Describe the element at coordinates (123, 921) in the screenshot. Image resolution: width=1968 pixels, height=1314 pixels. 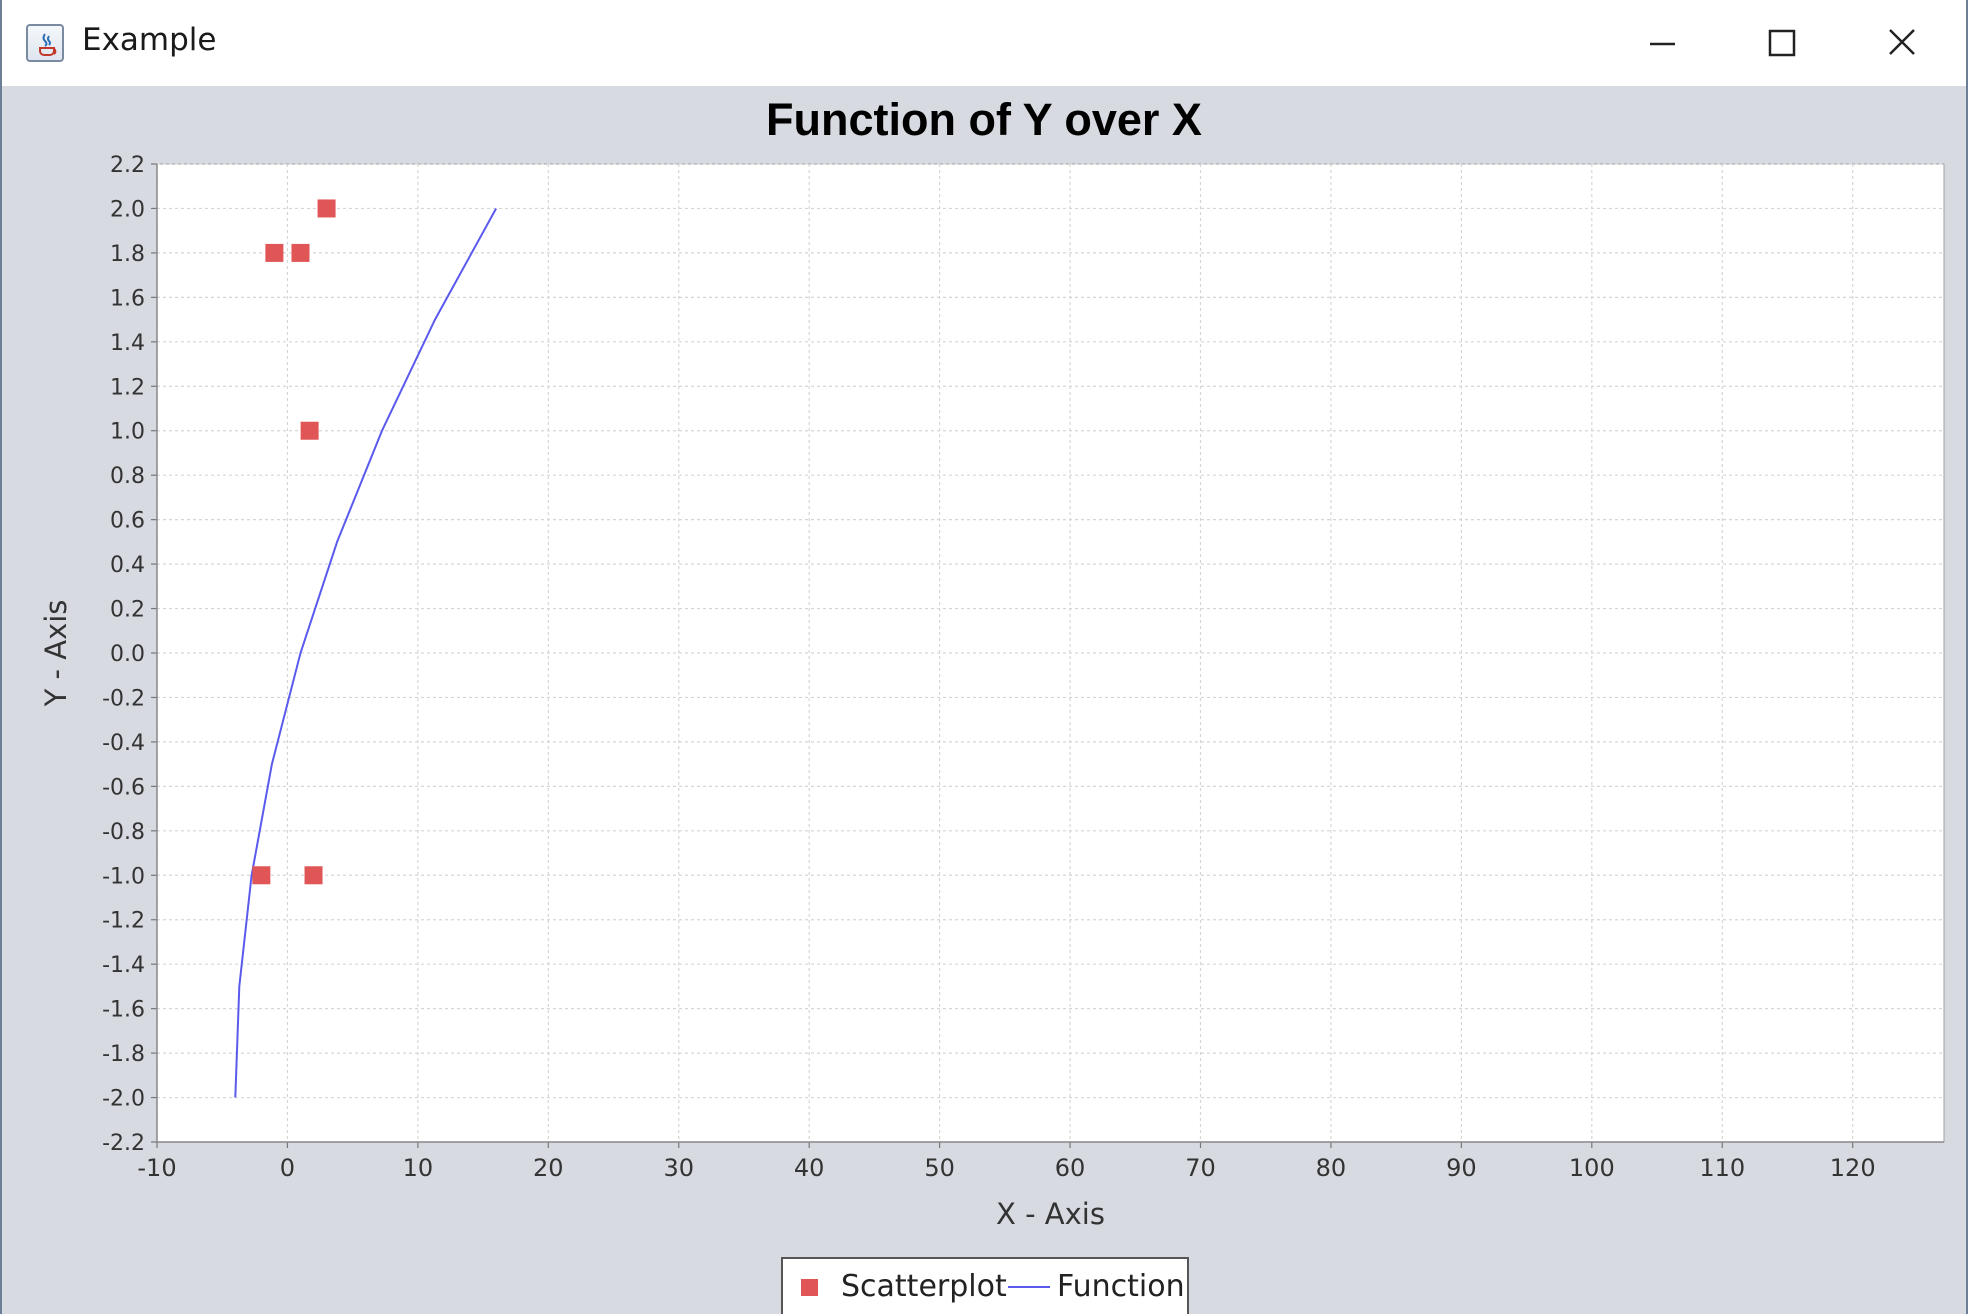
I see `y-tick-label: -1.2` at that location.